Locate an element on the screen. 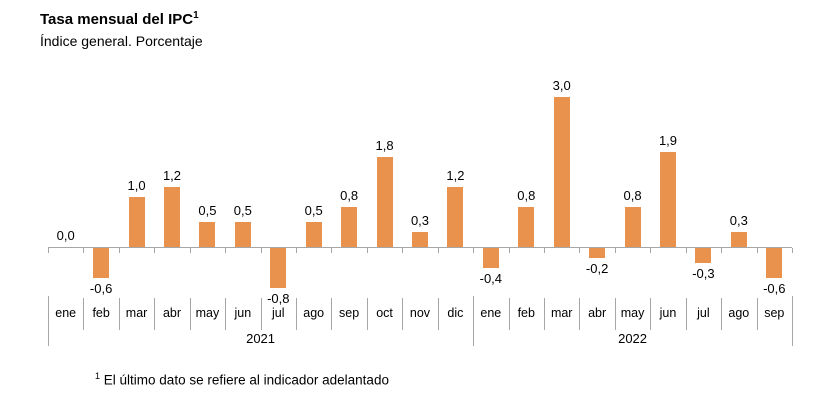 Image resolution: width=833 pixels, height=419 pixels. footnote-marker: 1 is located at coordinates (98, 376).